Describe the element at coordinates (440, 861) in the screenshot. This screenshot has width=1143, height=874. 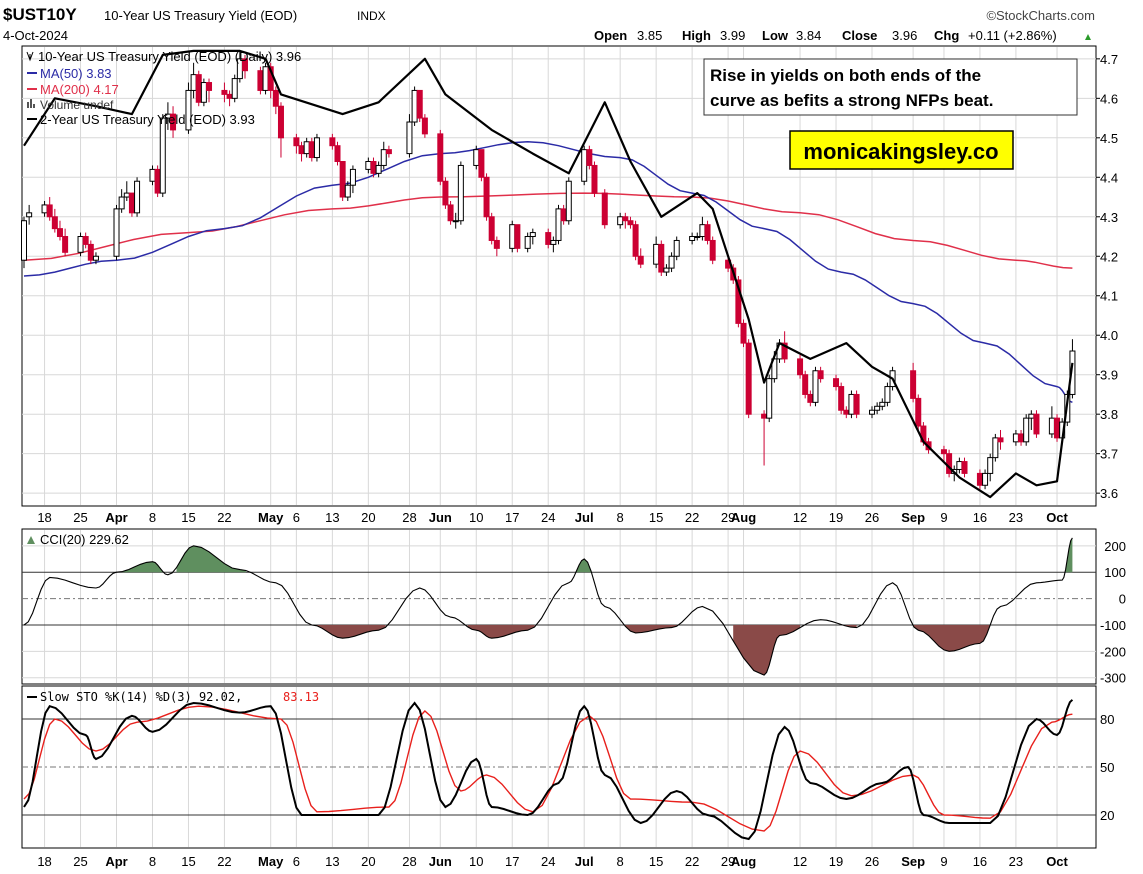
I see `x-tick-label: Jun` at that location.